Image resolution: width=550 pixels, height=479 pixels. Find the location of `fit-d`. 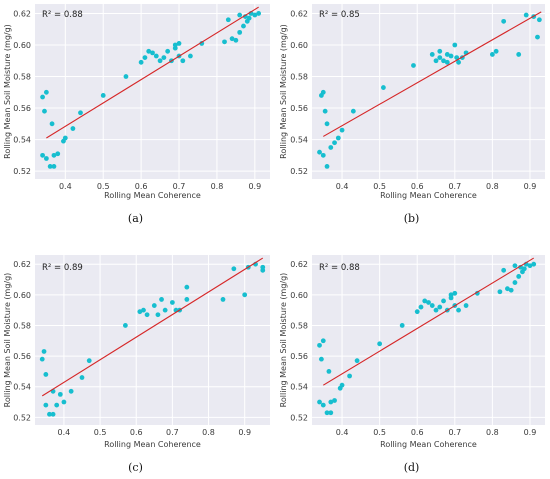

fit-d is located at coordinates (428, 321).